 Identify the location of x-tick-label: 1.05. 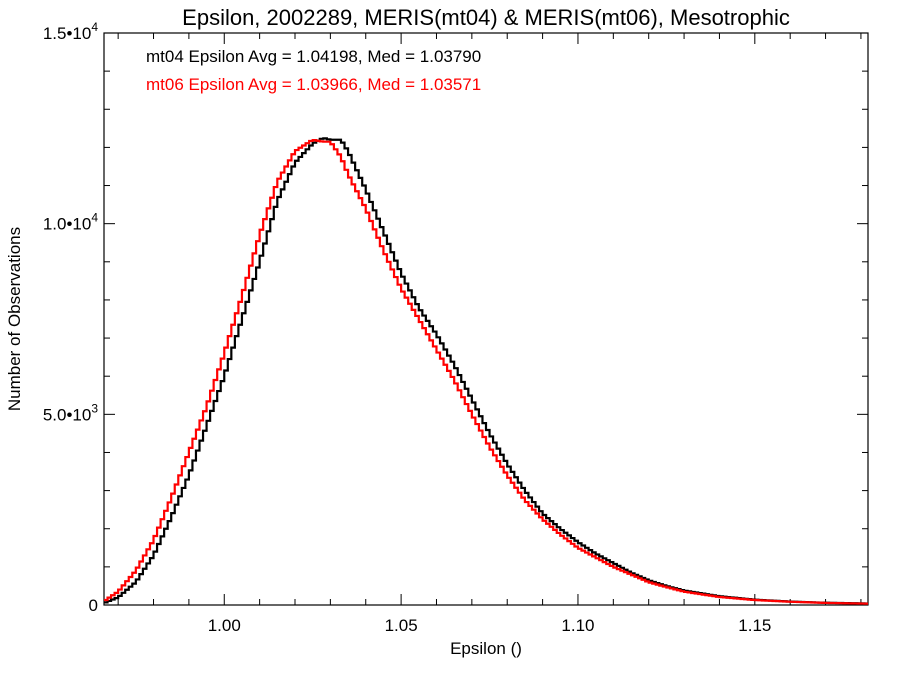
(401, 625).